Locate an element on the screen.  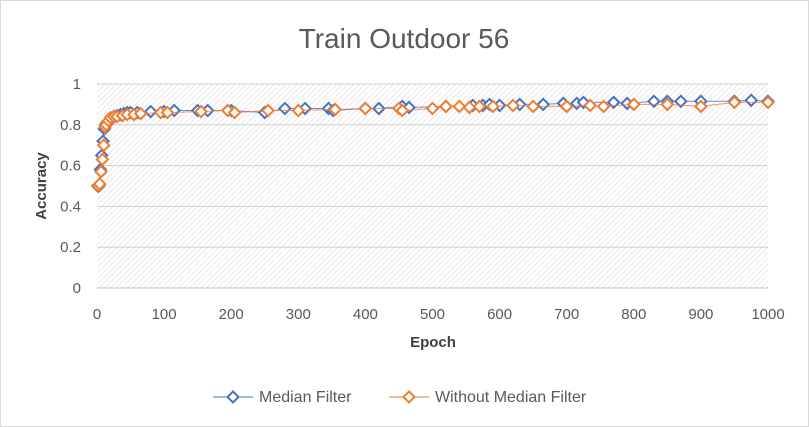
x-tick-labels: 0 100 200 300 400 500 600 700 800 900 1000 is located at coordinates (439, 314).